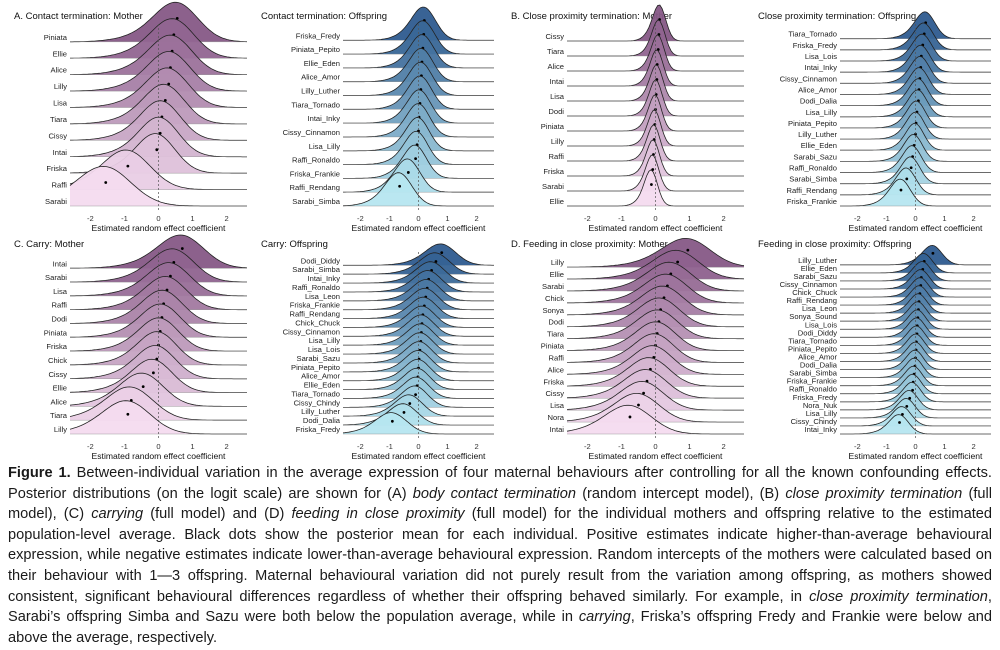 The height and width of the screenshot is (650, 1000). Describe the element at coordinates (817, 89) in the screenshot. I see `individual-label: Alice_Amor` at that location.